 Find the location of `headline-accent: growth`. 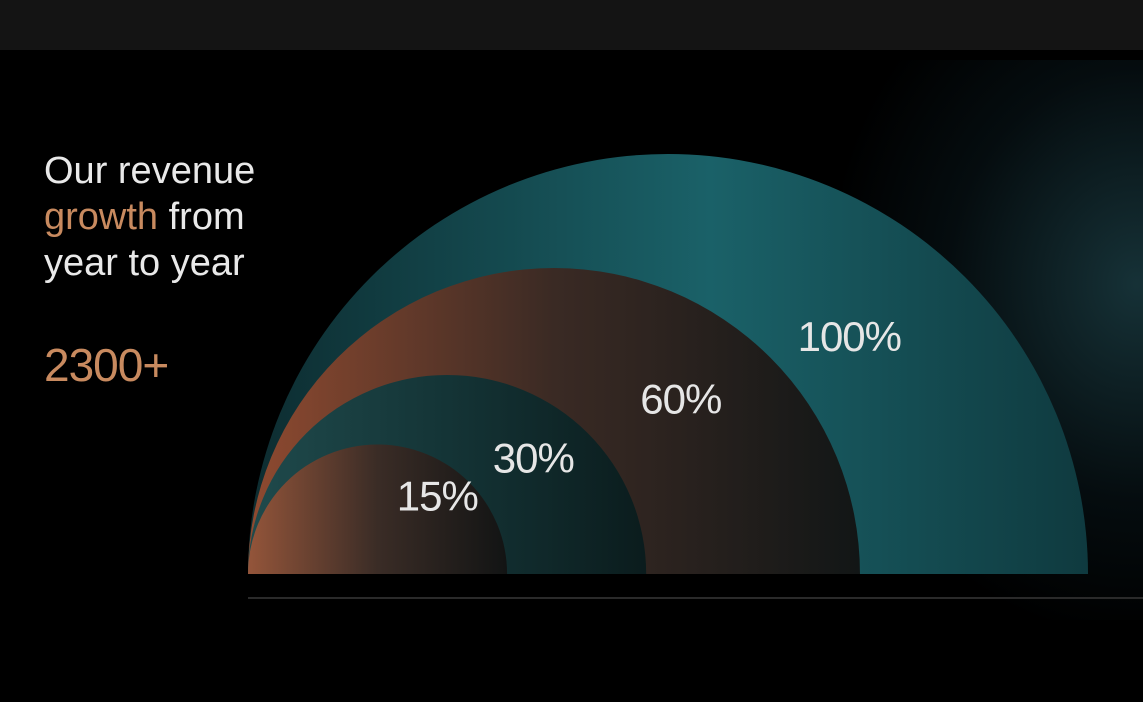

headline-accent: growth is located at coordinates (101, 217).